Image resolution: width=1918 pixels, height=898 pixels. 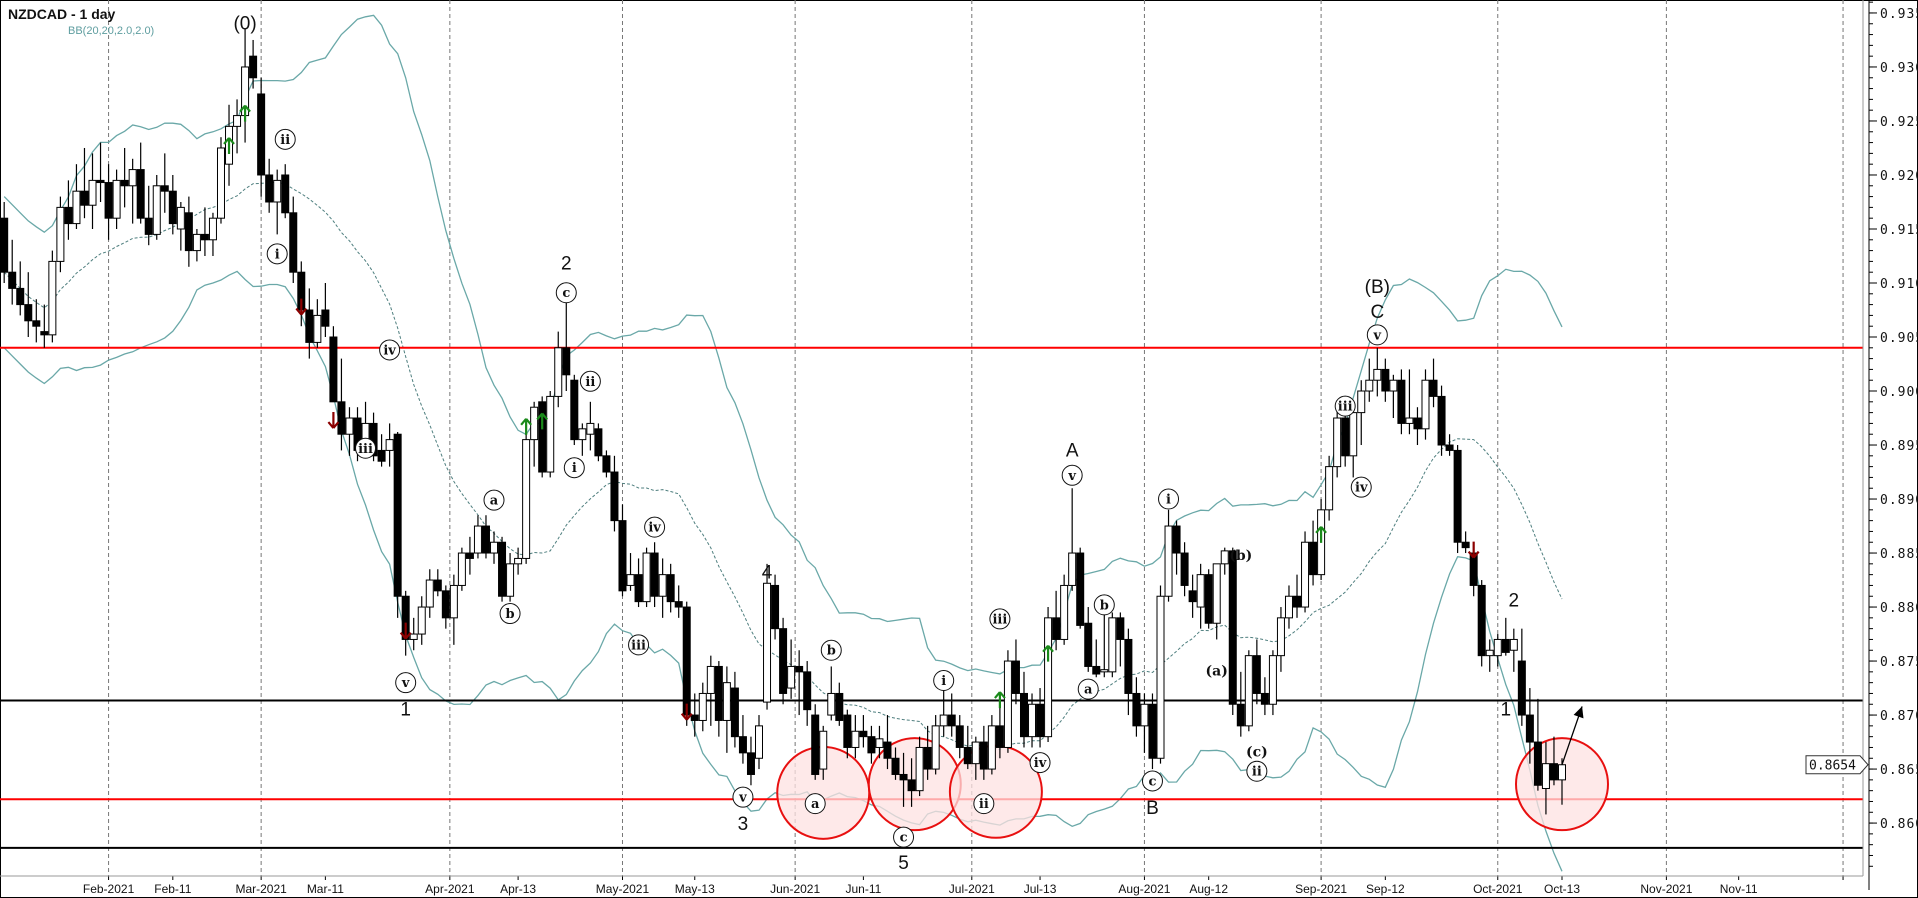 I want to click on wave-label: C, so click(x=1377, y=312).